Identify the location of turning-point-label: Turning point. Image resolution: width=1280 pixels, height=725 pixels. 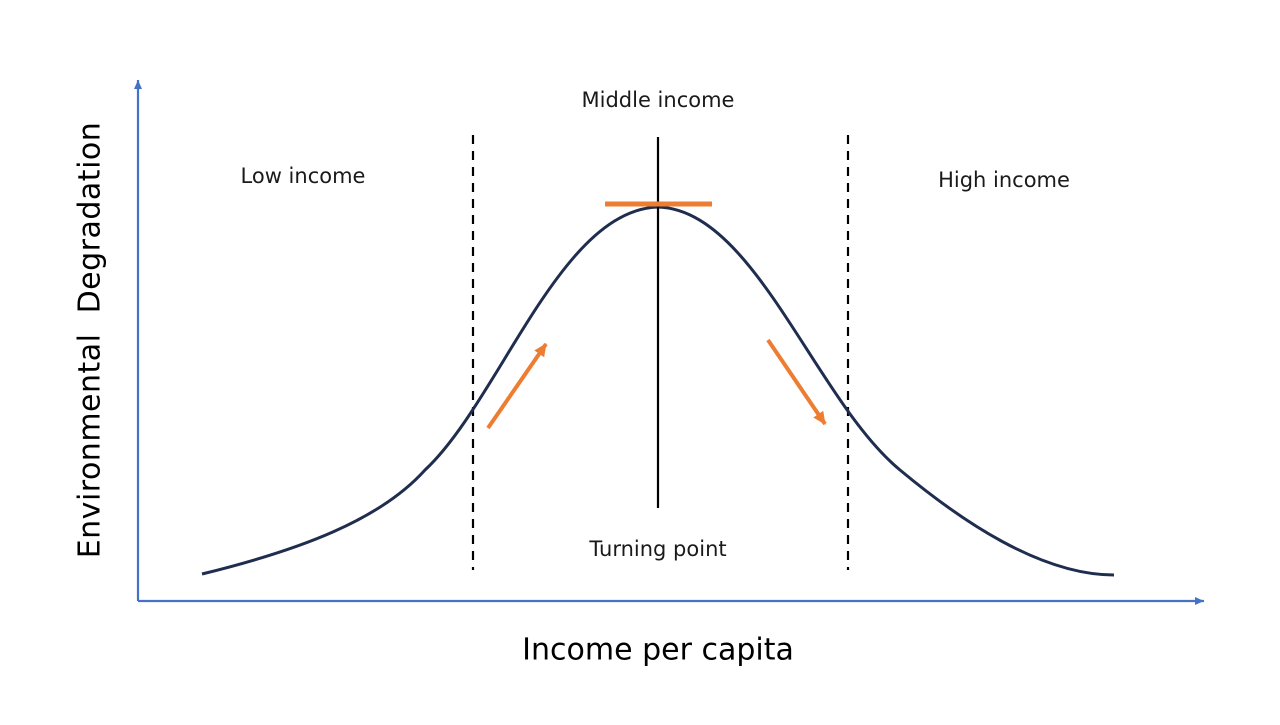
(658, 549).